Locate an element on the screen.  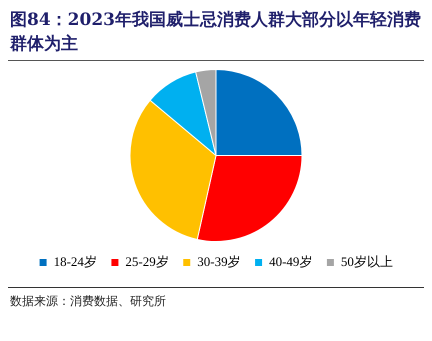
legend-label: 25-29岁 is located at coordinates (147, 261).